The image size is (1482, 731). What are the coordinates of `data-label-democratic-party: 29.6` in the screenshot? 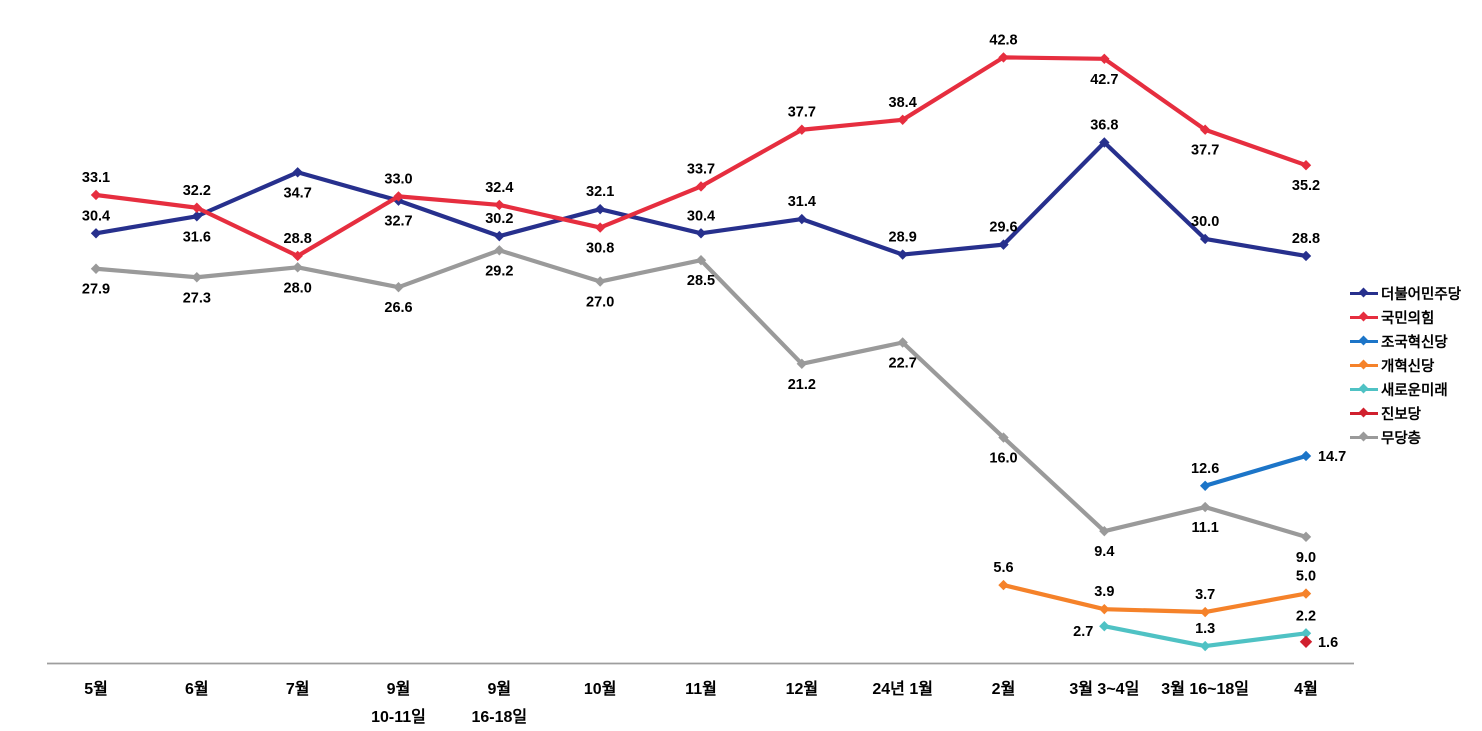 It's located at (1003, 228).